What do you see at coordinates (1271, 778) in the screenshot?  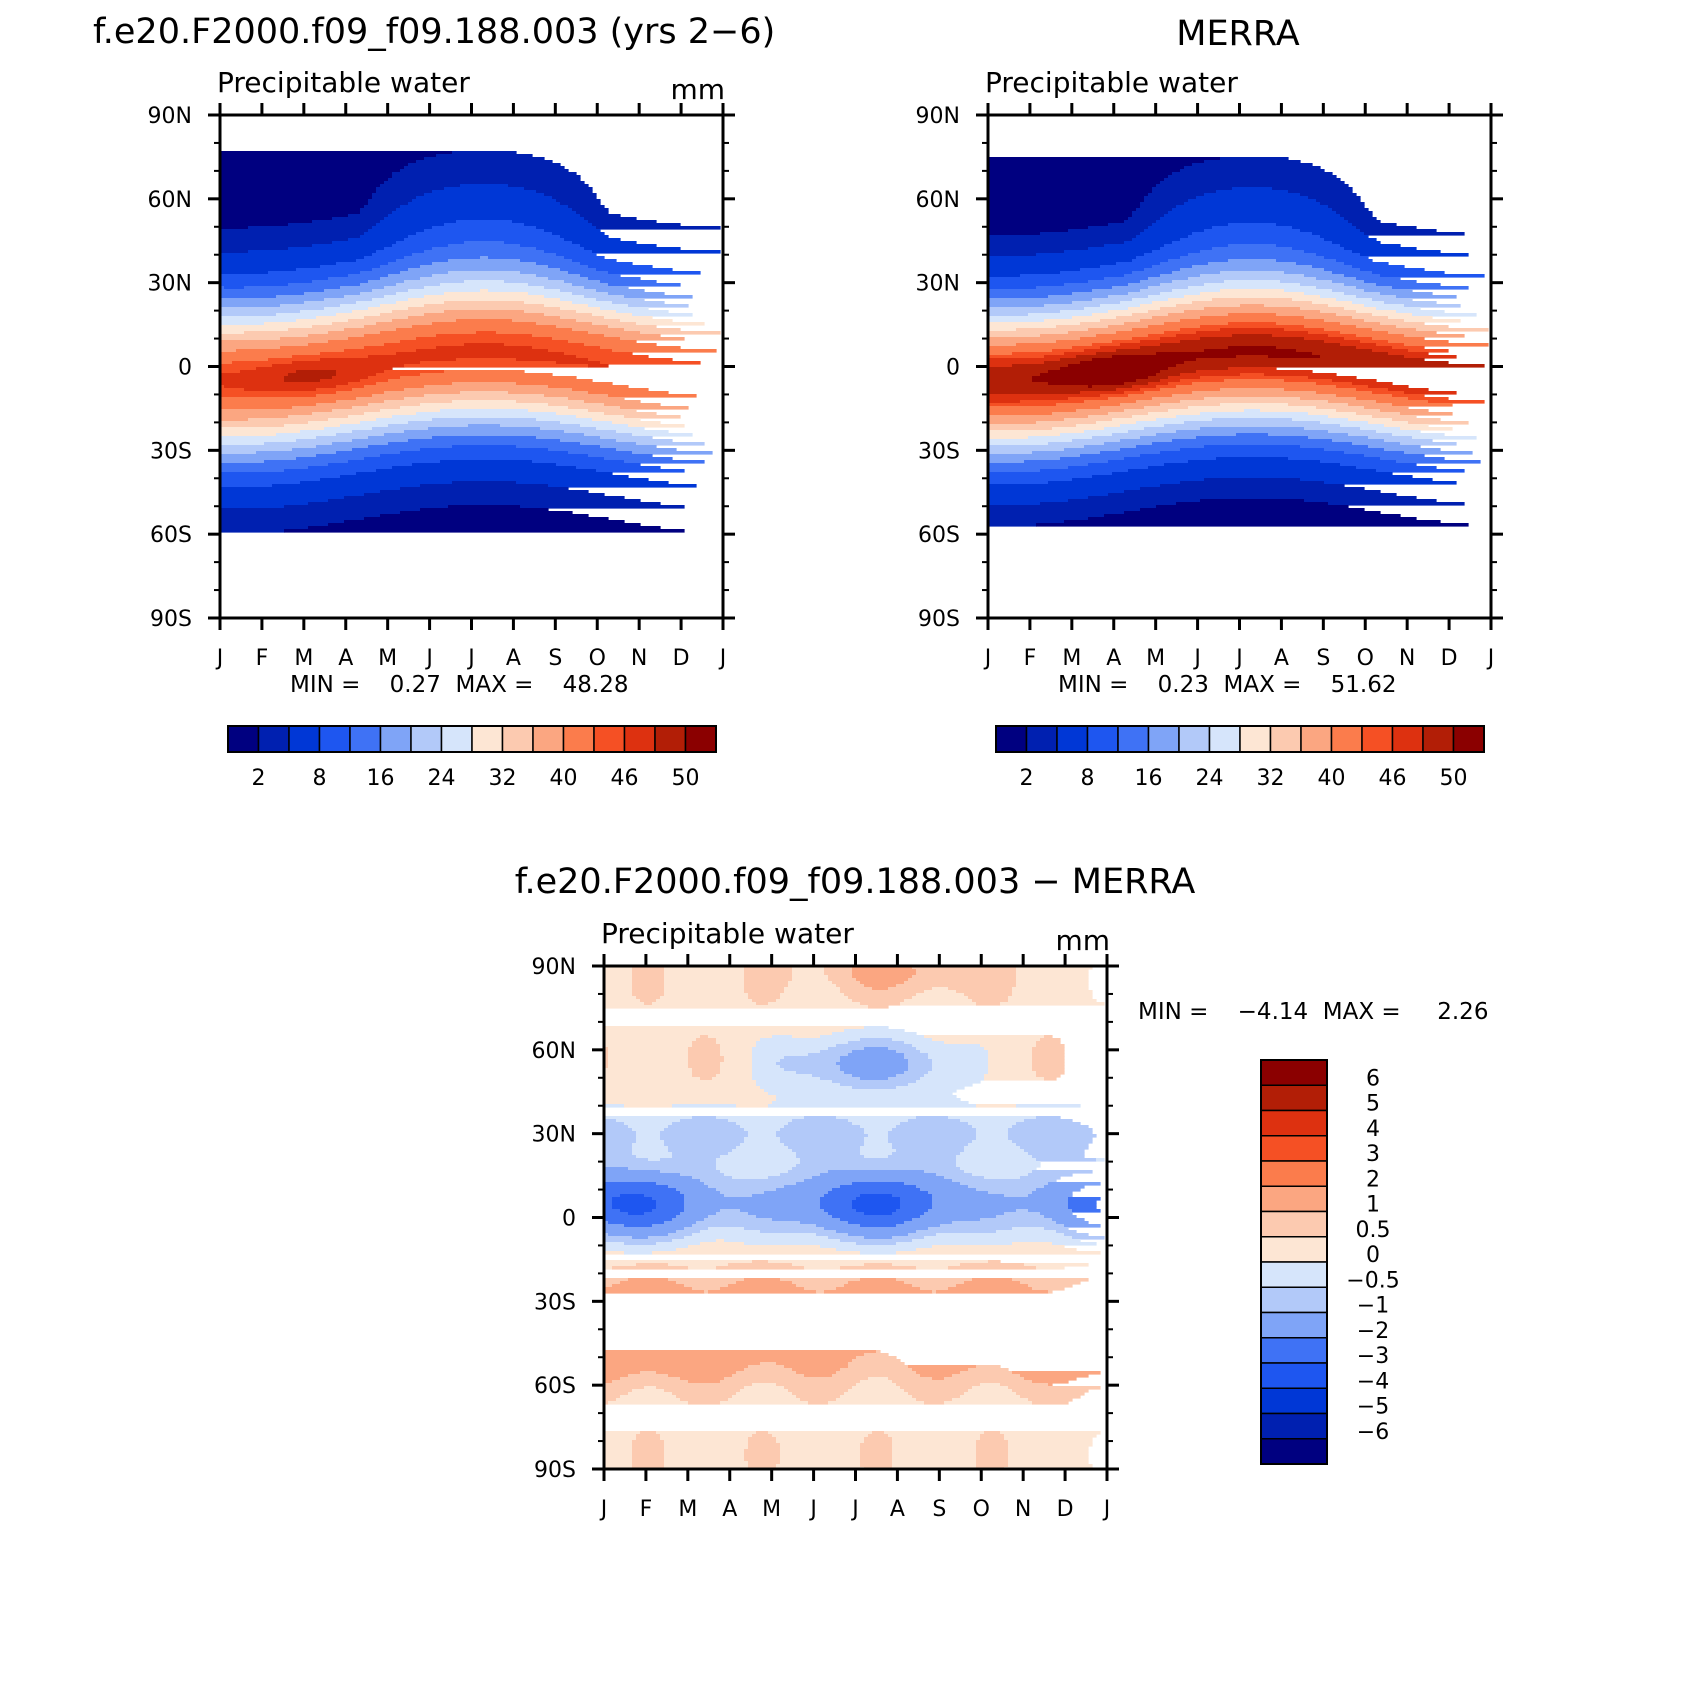 I see `colorbar-label: 32` at bounding box center [1271, 778].